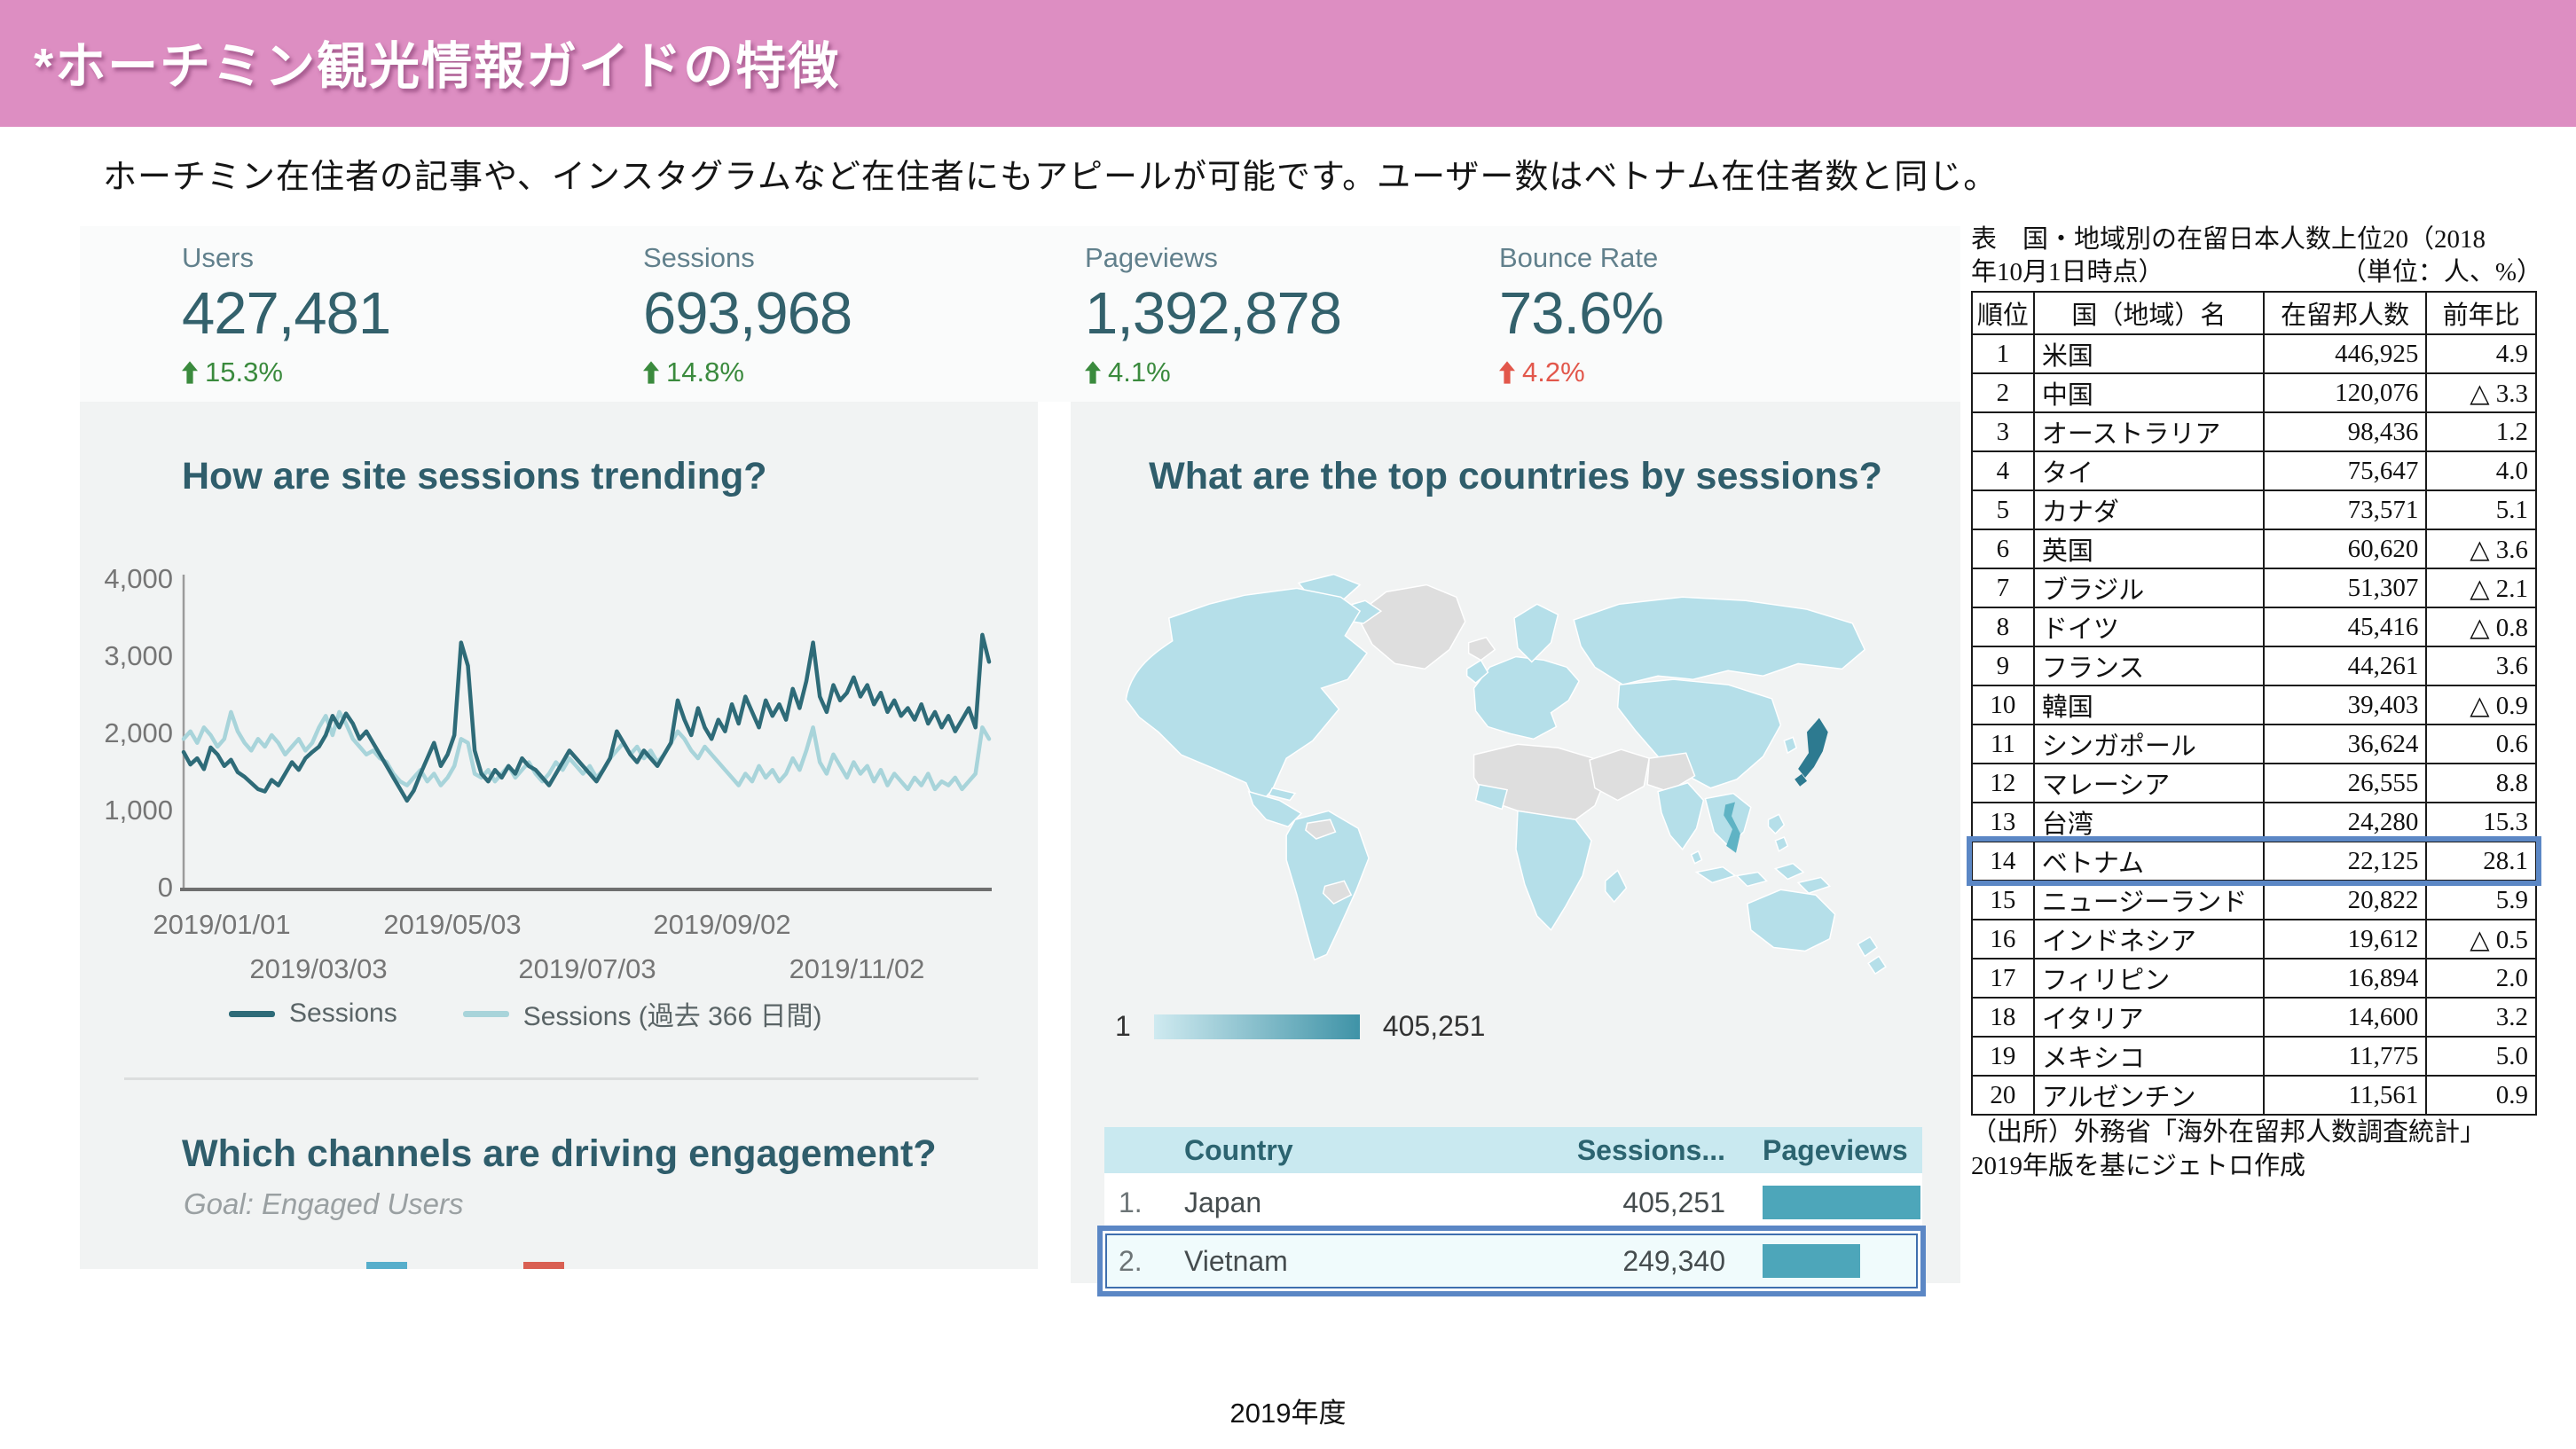 The width and height of the screenshot is (2576, 1449). Describe the element at coordinates (2481, 939) in the screenshot. I see `residents-cell: △ 0.5` at that location.